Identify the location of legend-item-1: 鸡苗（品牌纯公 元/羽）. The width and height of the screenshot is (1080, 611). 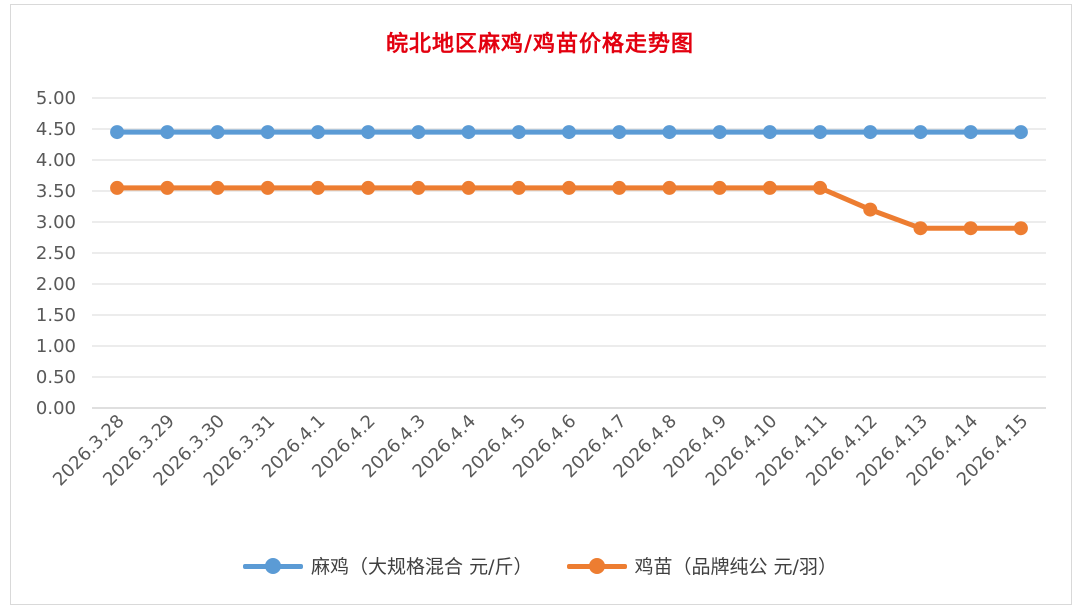
(701, 565).